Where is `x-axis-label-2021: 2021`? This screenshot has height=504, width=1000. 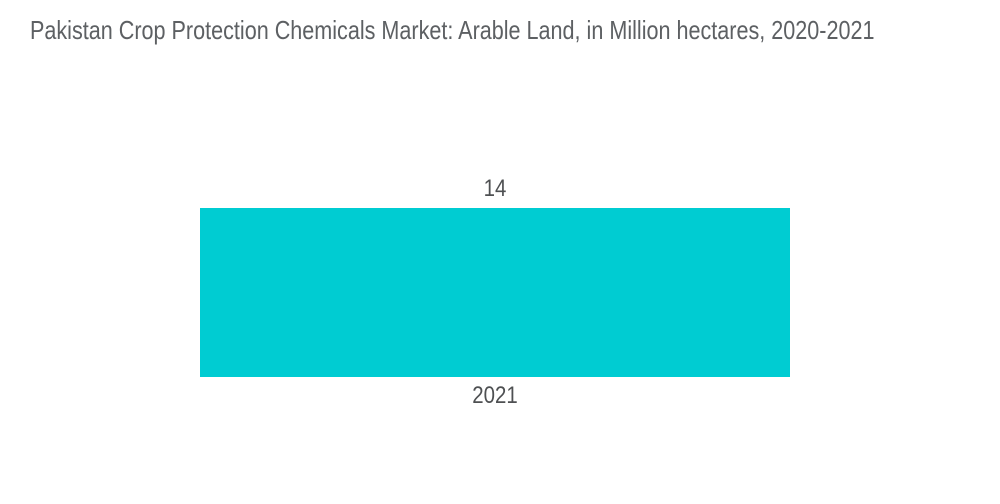 x-axis-label-2021: 2021 is located at coordinates (495, 395).